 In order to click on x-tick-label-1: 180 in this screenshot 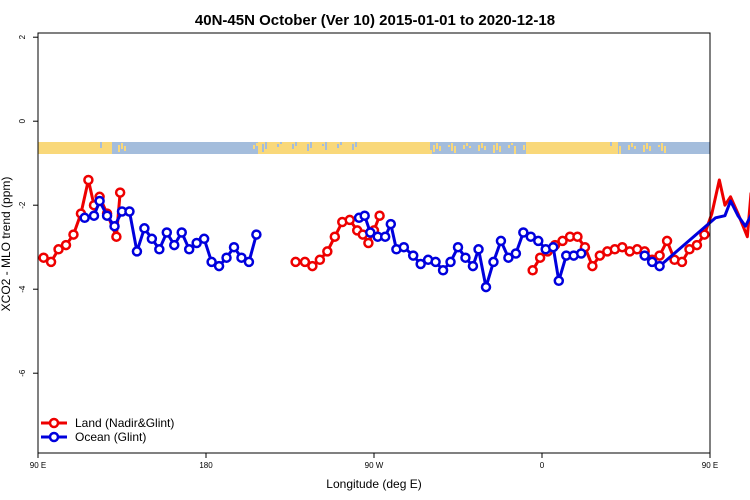, I will do `click(206, 465)`.